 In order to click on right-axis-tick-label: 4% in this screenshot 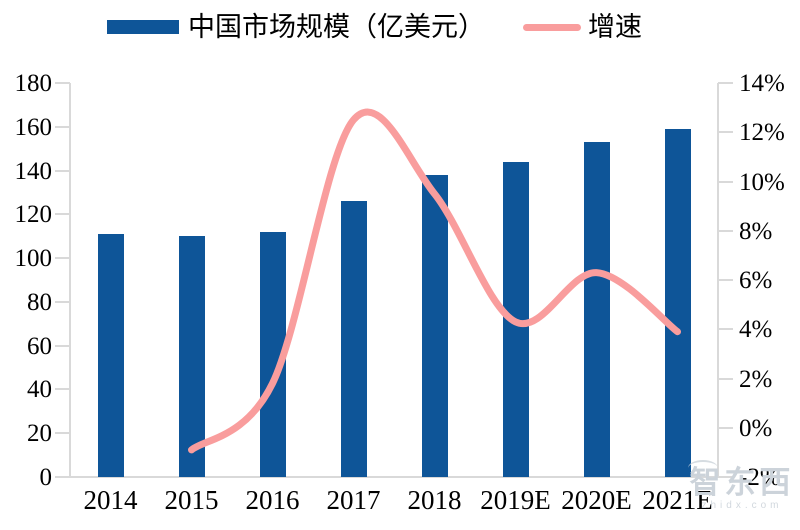, I will do `click(756, 330)`.